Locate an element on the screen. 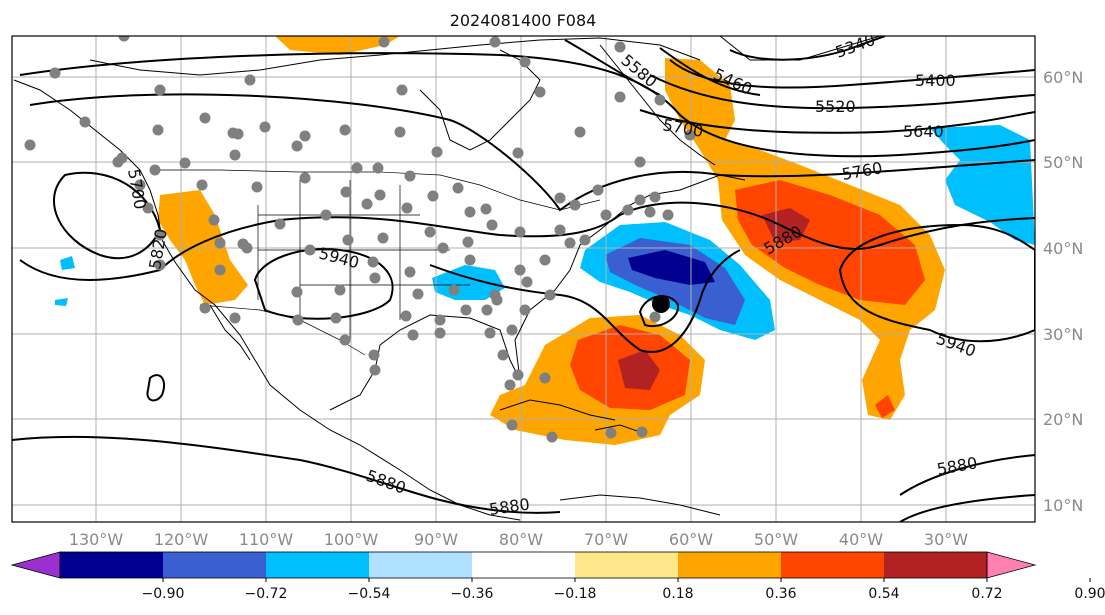 The image size is (1105, 615). lon-label-50w: 50°W is located at coordinates (776, 539).